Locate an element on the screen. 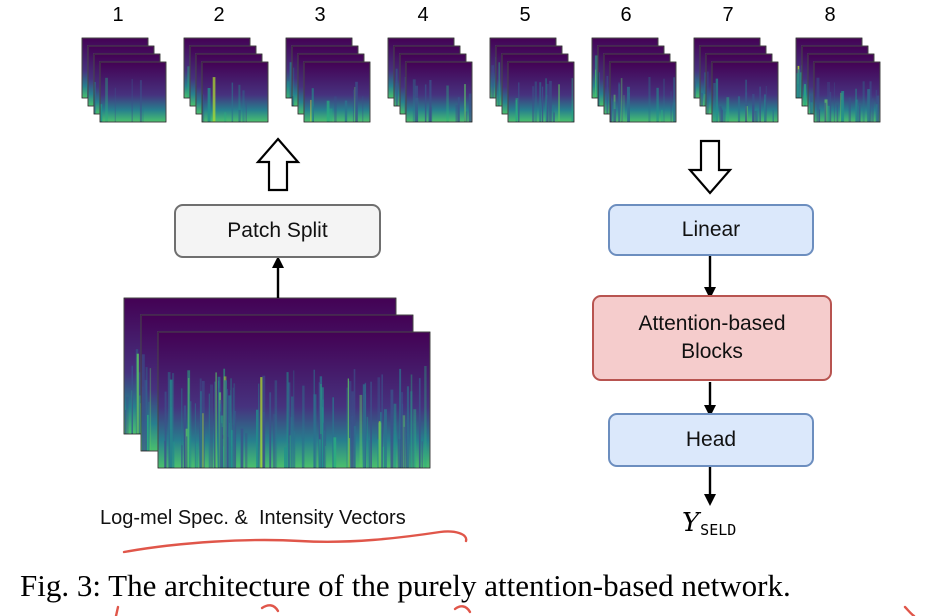 This screenshot has width=948, height=616. output-label-subscript: SELD is located at coordinates (718, 530).